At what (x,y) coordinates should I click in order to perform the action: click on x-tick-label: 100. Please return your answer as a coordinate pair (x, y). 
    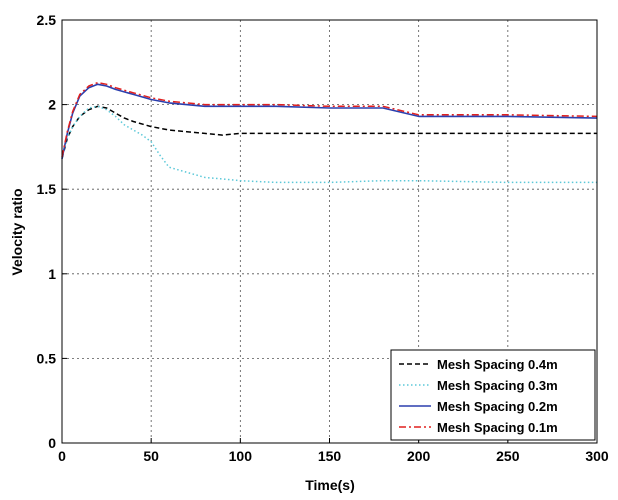
    Looking at the image, I should click on (241, 456).